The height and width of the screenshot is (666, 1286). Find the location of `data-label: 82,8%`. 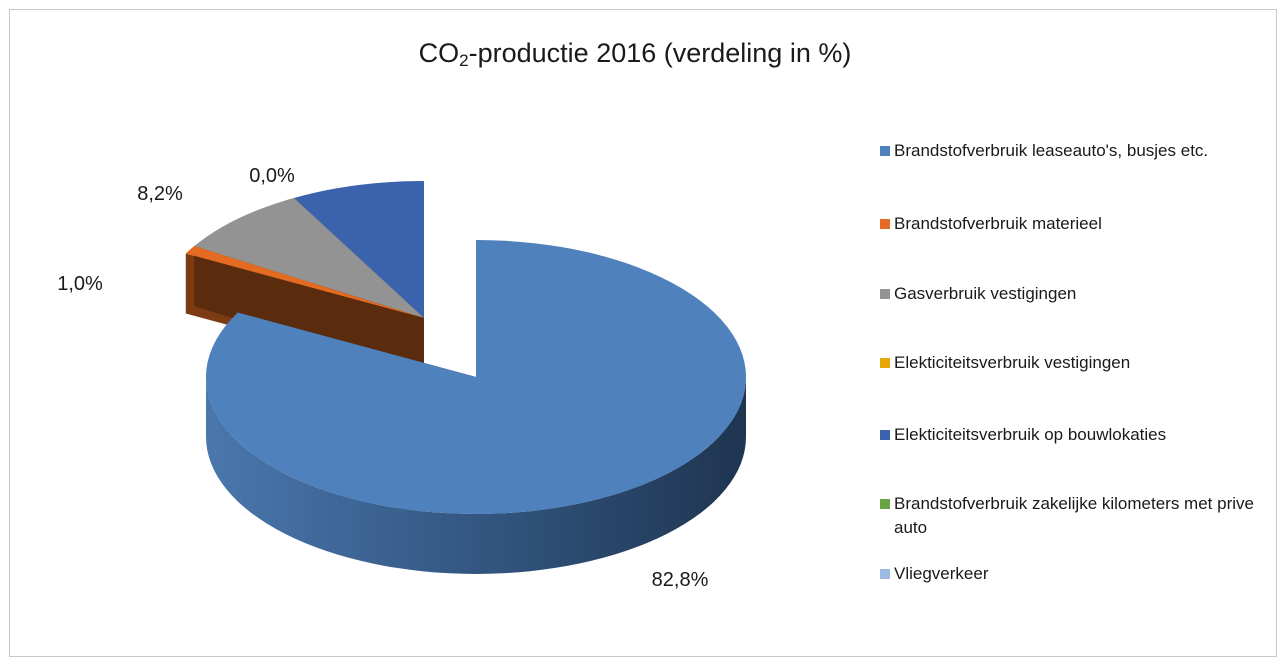

data-label: 82,8% is located at coordinates (680, 580).